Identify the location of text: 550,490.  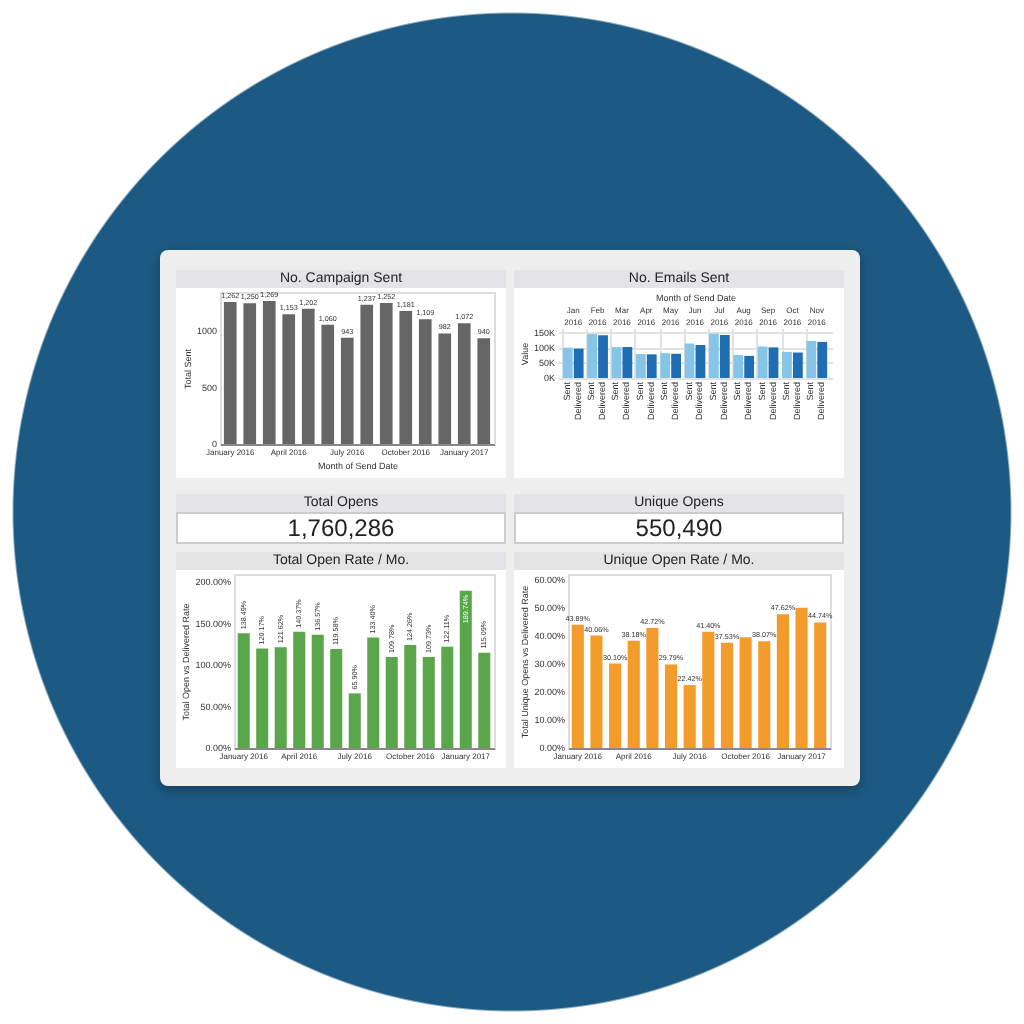
(679, 528).